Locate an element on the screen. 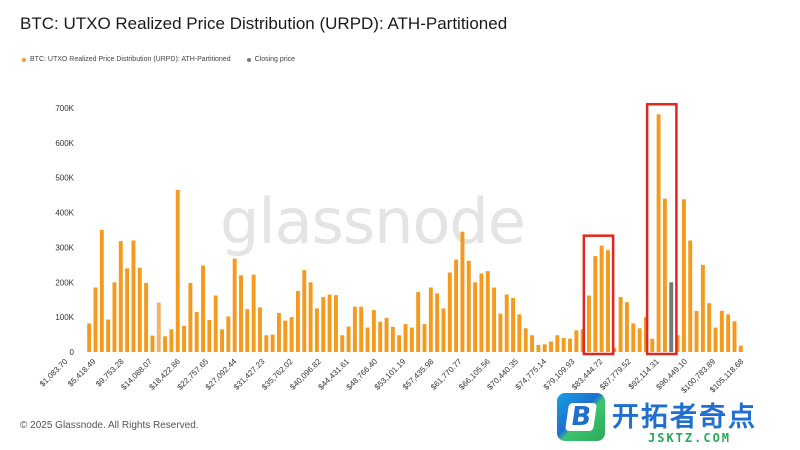 The image size is (800, 450). x-tick-label: $5,418.49 is located at coordinates (82, 373).